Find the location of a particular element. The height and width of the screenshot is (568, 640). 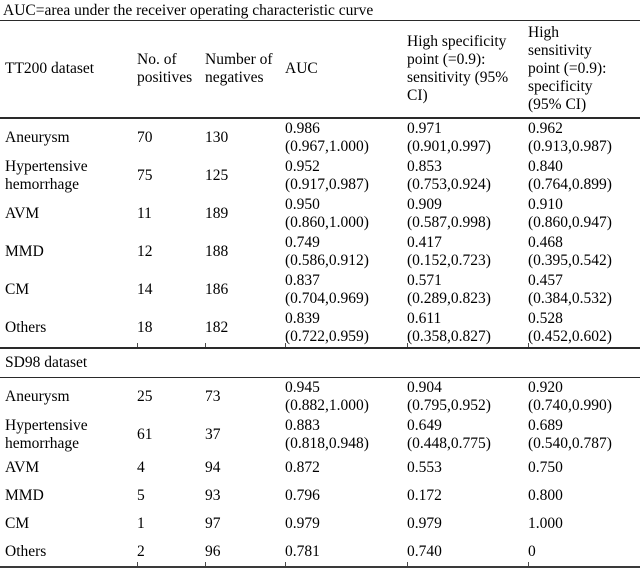

specificity-confidence-interval: (0.764,0.899) is located at coordinates (570, 184).